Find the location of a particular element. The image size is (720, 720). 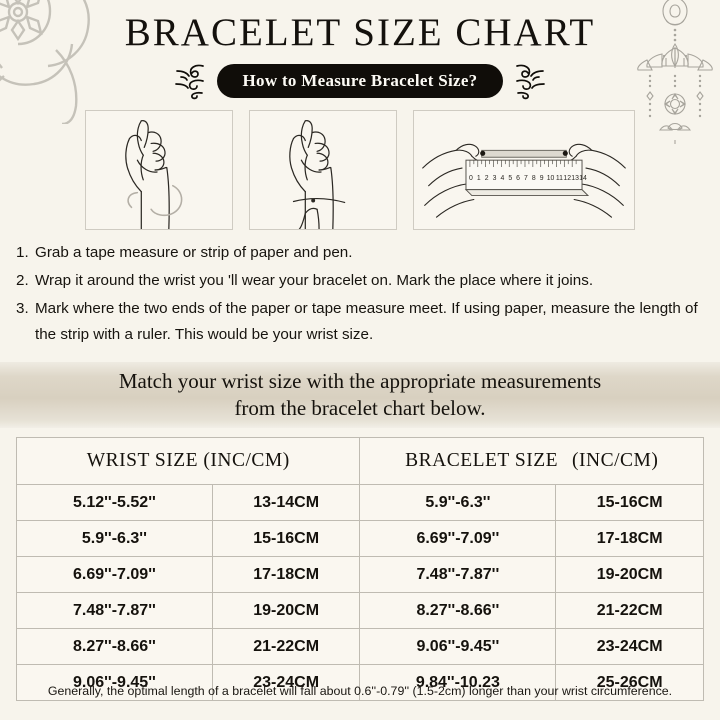

cell-wrist-cm: 15-16CM is located at coordinates (286, 538).